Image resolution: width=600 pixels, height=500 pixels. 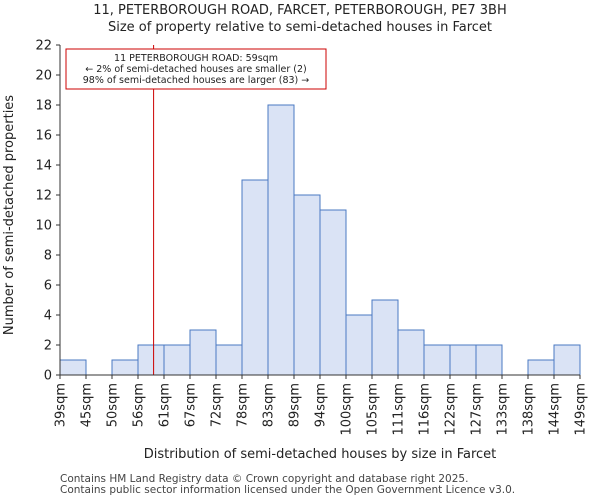 What do you see at coordinates (463, 360) in the screenshot?
I see `bar-122sqm` at bounding box center [463, 360].